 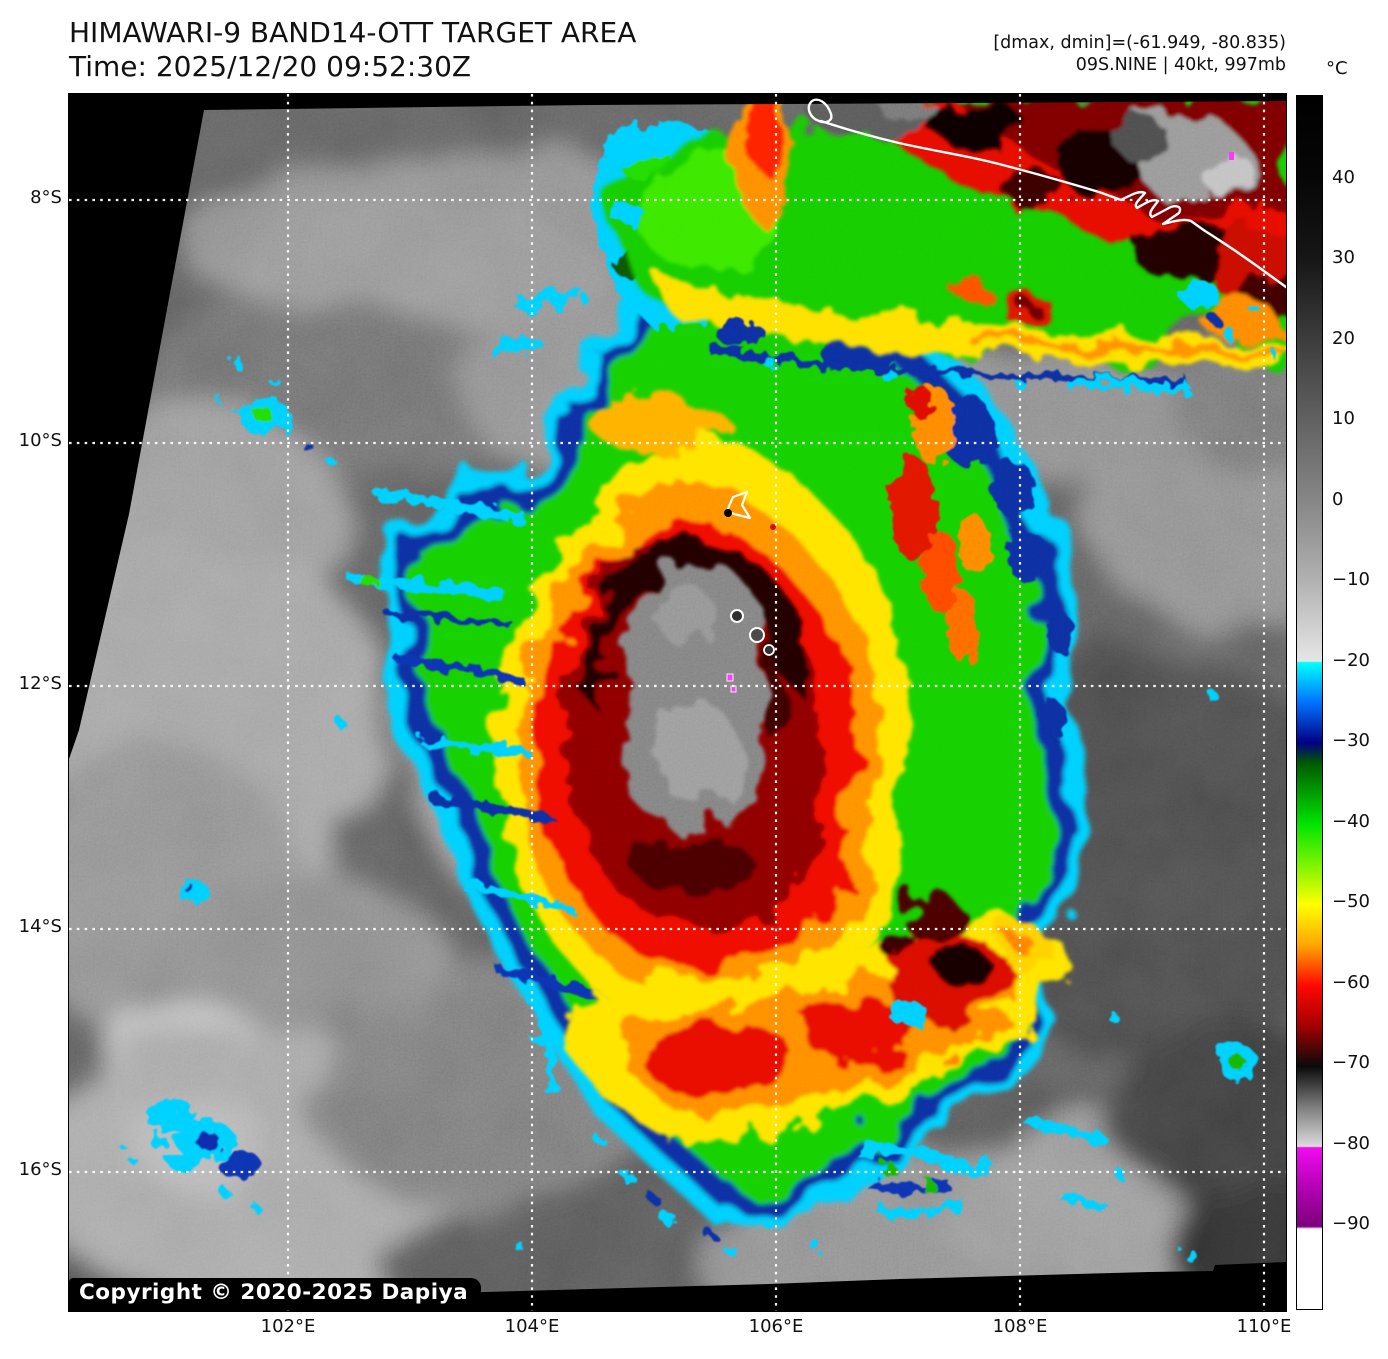 What do you see at coordinates (270, 66) in the screenshot?
I see `plot-timestamp: Time: 2025/12/20 09:52:30Z` at bounding box center [270, 66].